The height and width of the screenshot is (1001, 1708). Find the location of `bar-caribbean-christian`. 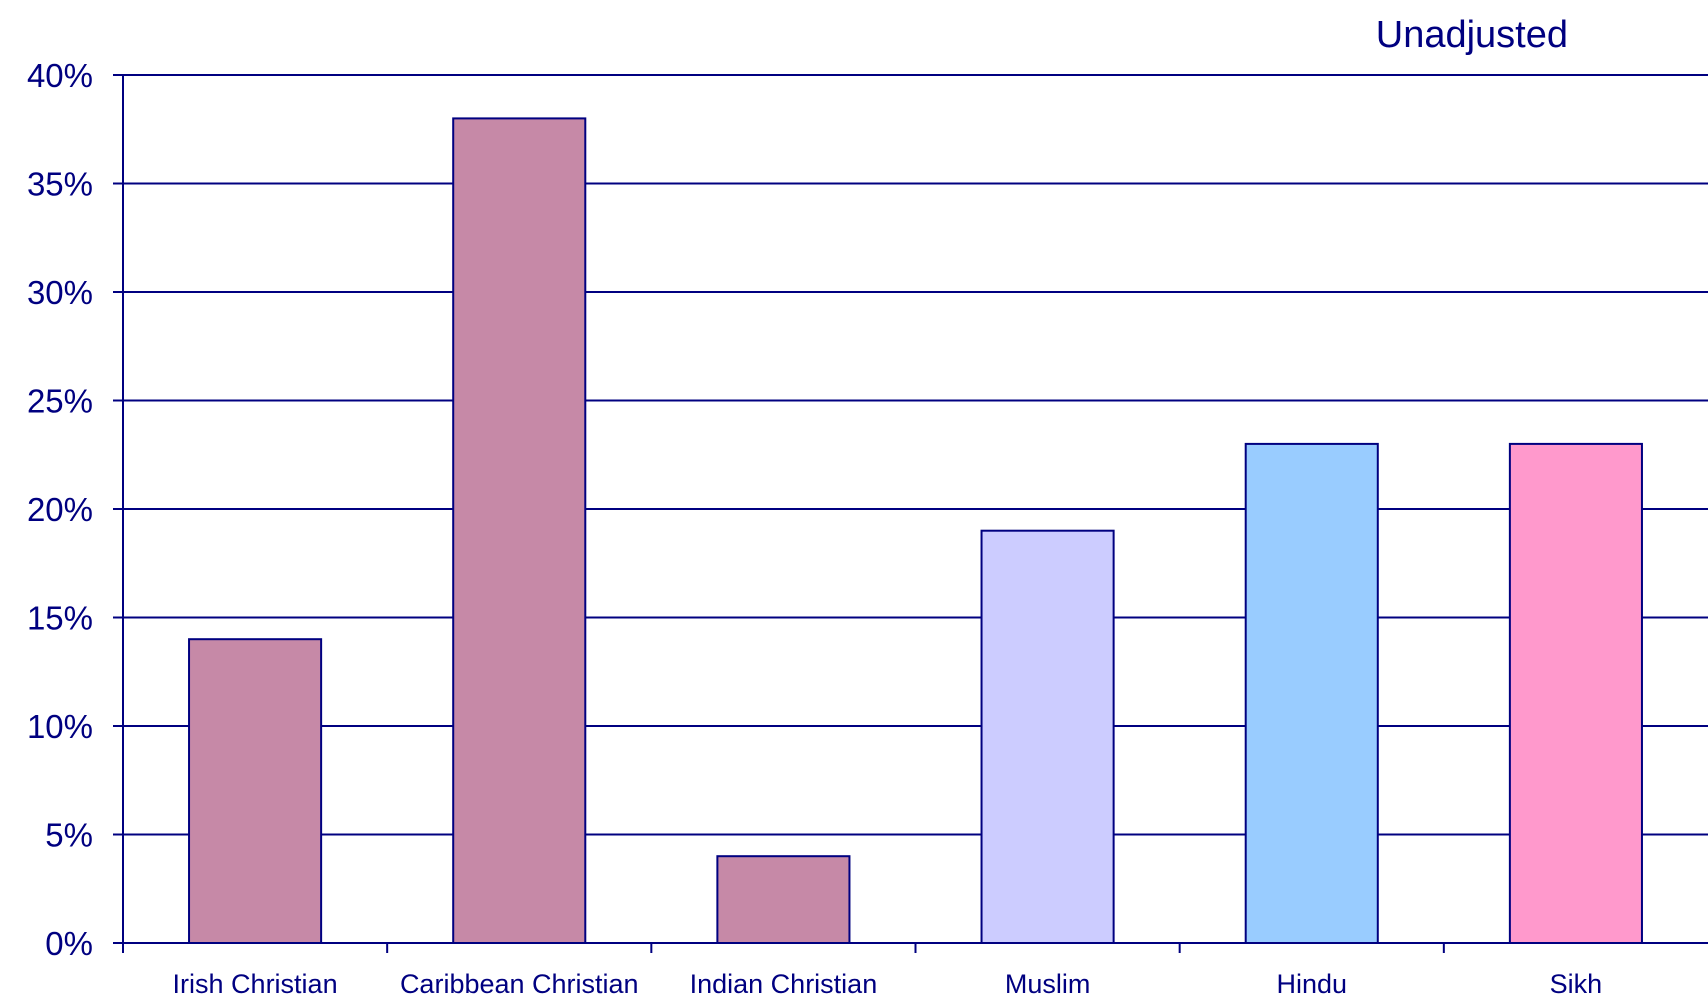

bar-caribbean-christian is located at coordinates (519, 530).